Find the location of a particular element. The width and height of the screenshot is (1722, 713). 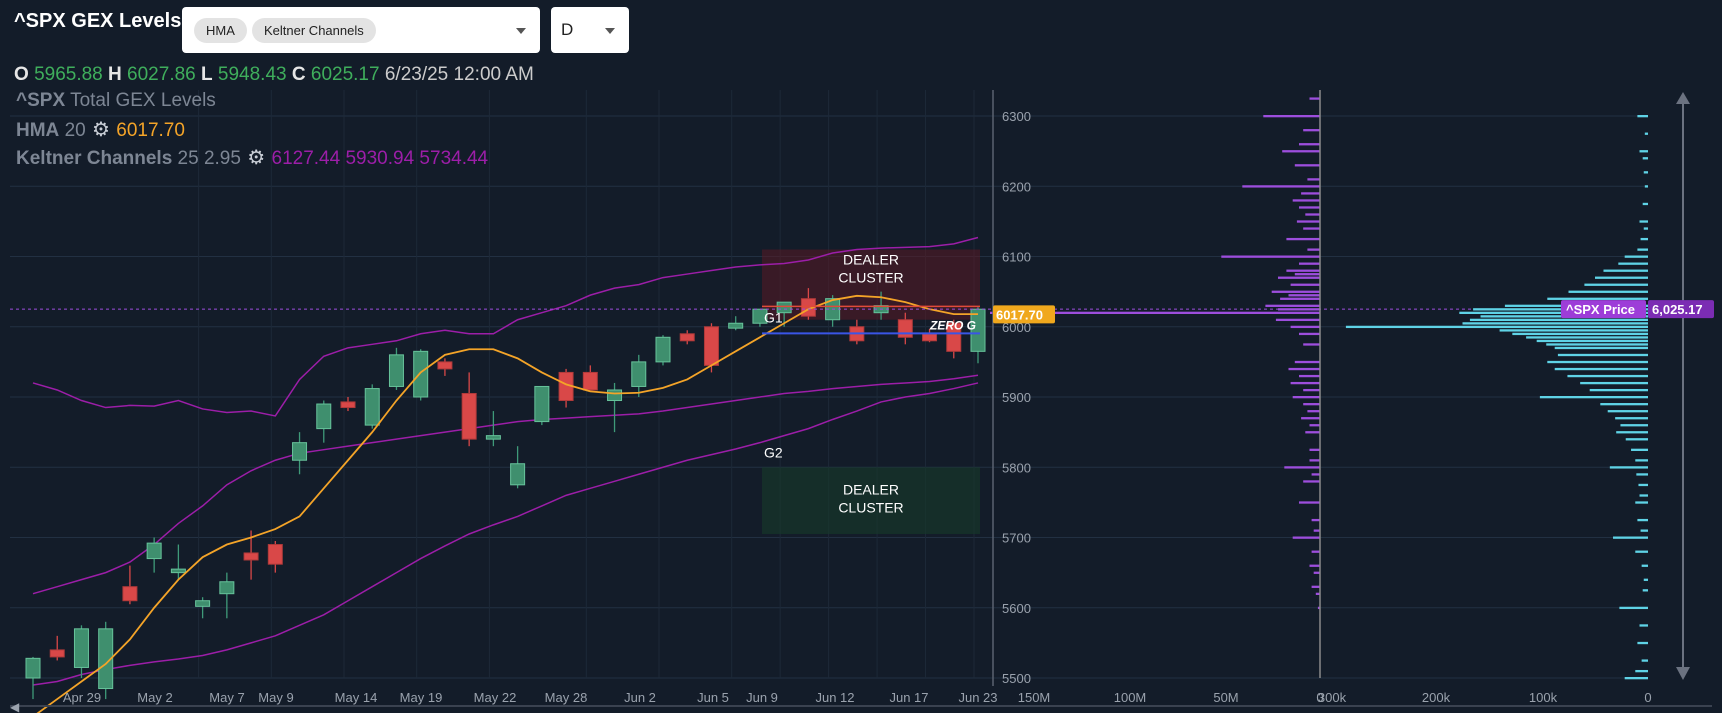

x-tick-label: Jun 12 is located at coordinates (834, 697).